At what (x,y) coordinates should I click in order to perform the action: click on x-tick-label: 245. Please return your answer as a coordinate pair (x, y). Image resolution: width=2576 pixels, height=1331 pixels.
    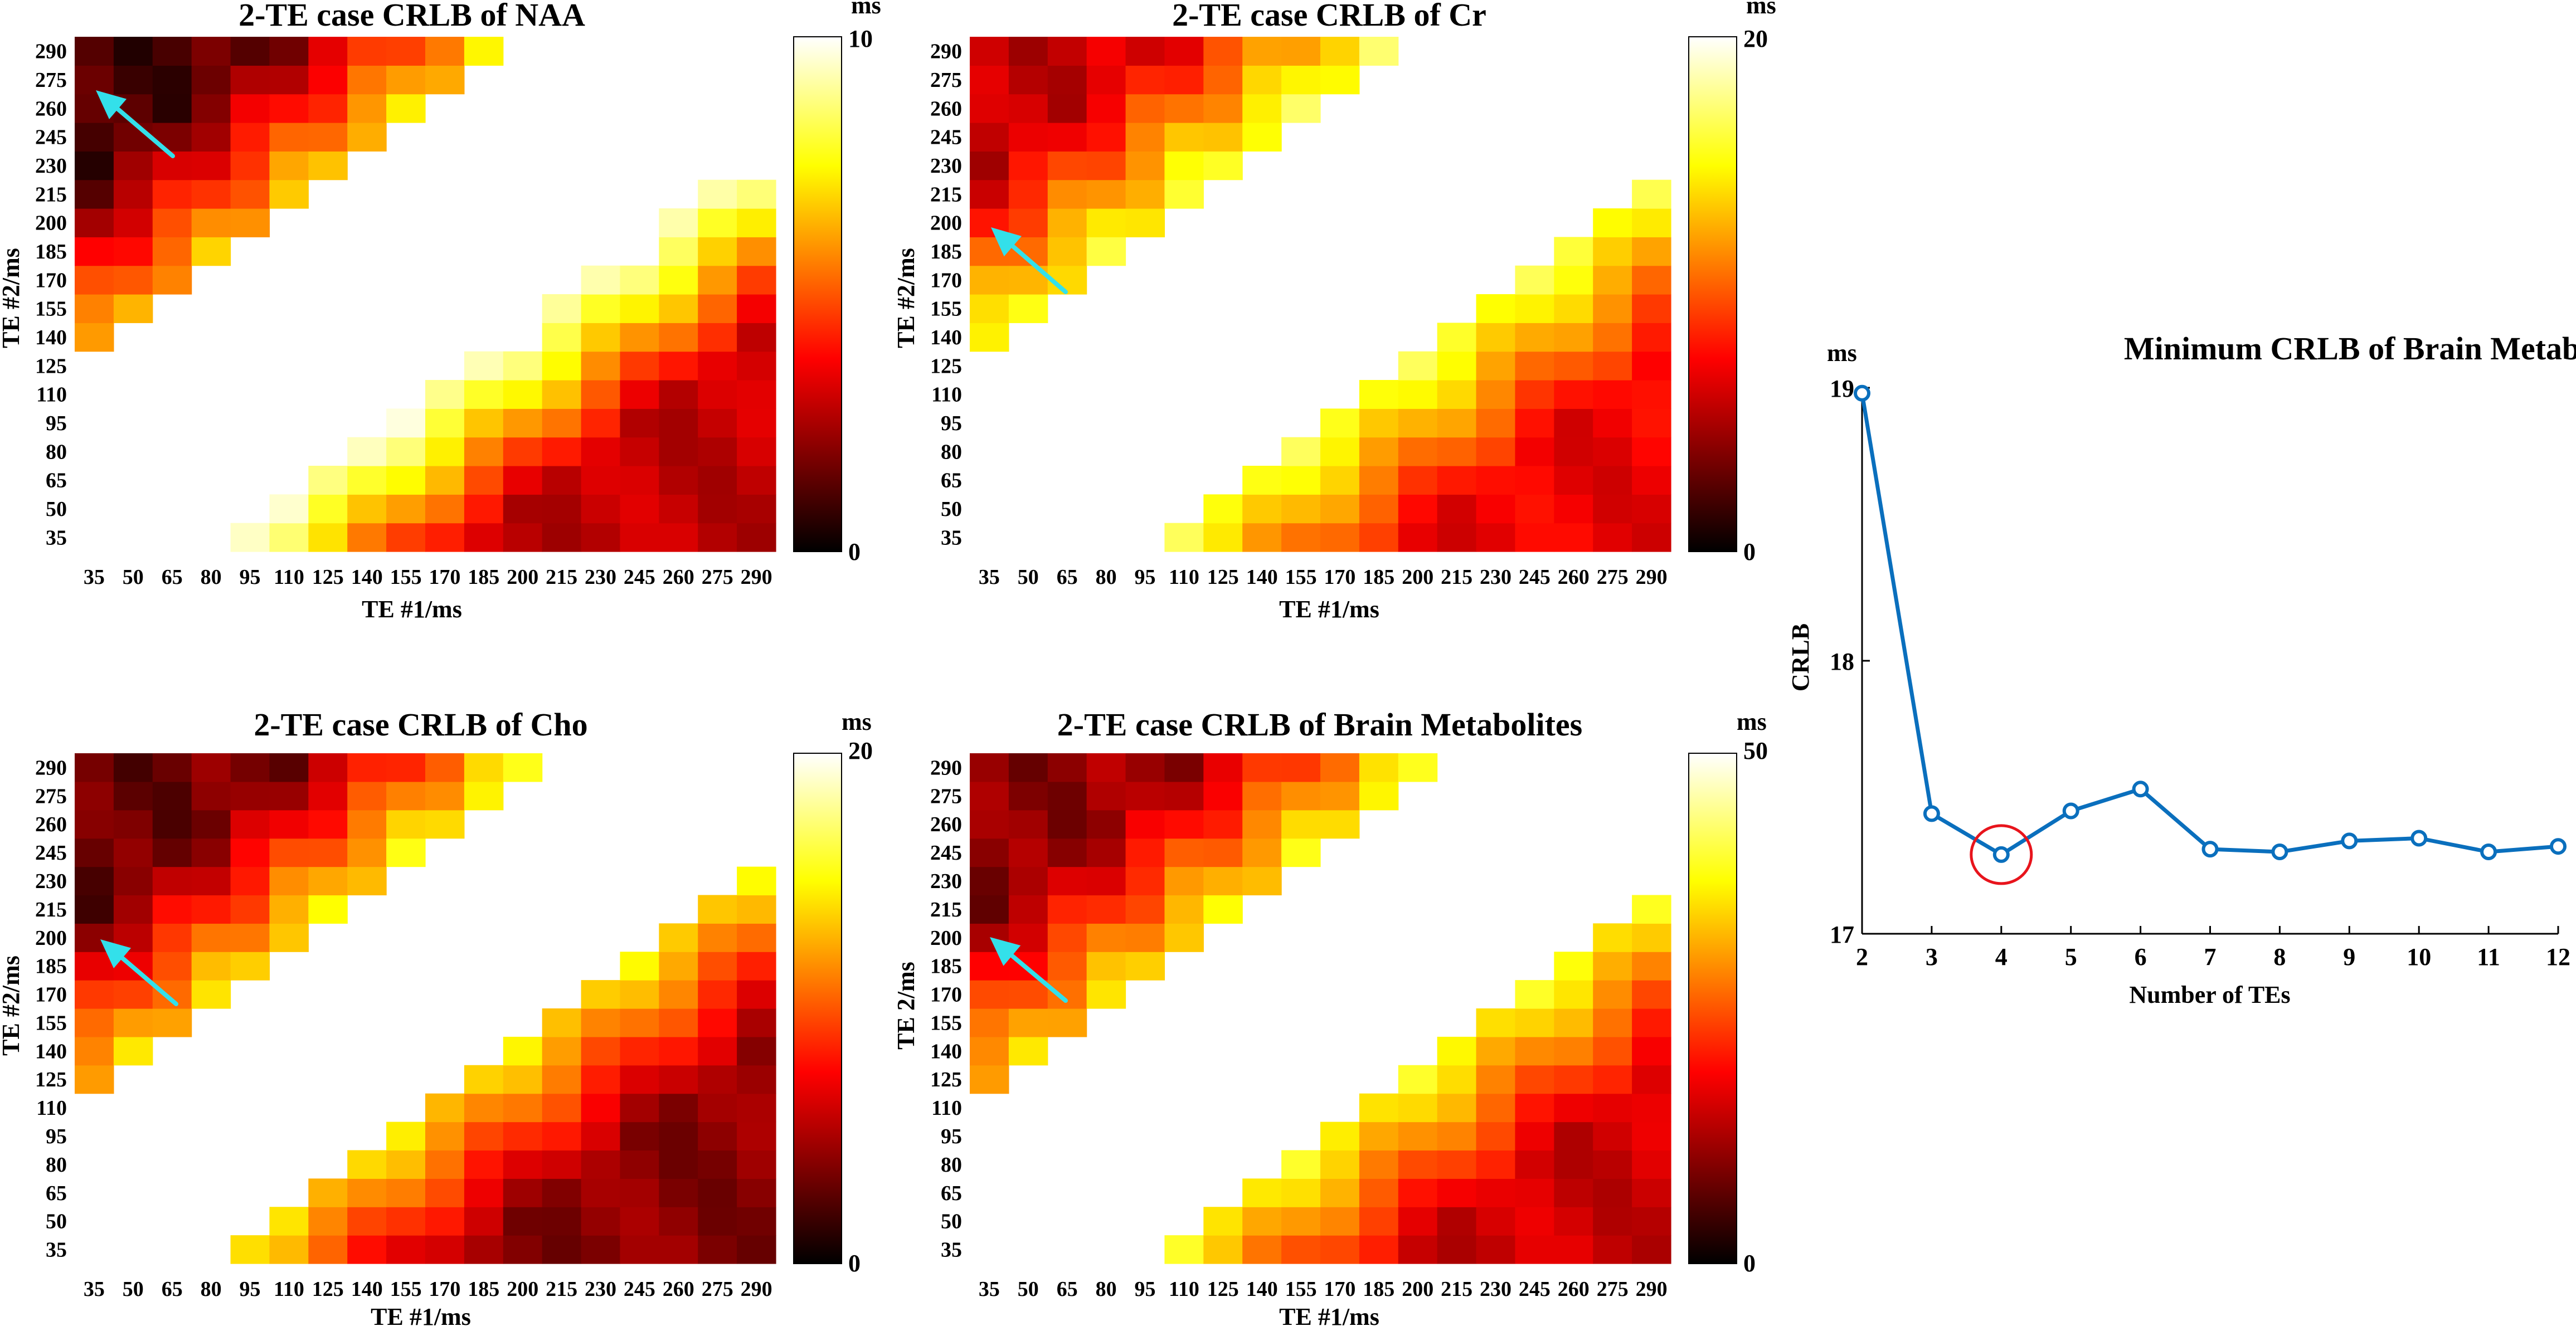
    Looking at the image, I should click on (639, 1289).